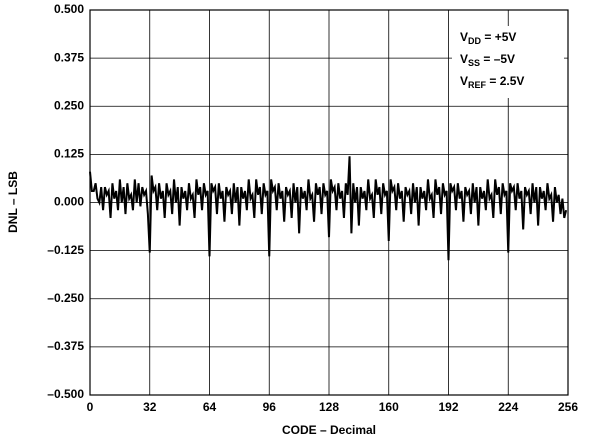 This screenshot has height=444, width=593. Describe the element at coordinates (65, 346) in the screenshot. I see `y-tick-label: –0.375` at that location.